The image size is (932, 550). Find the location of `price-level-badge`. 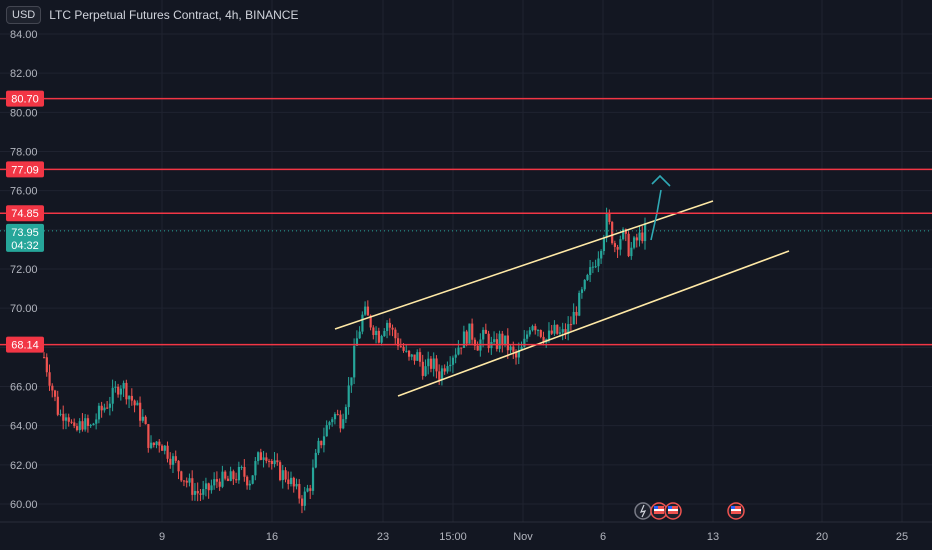

price-level-badge is located at coordinates (25, 344).